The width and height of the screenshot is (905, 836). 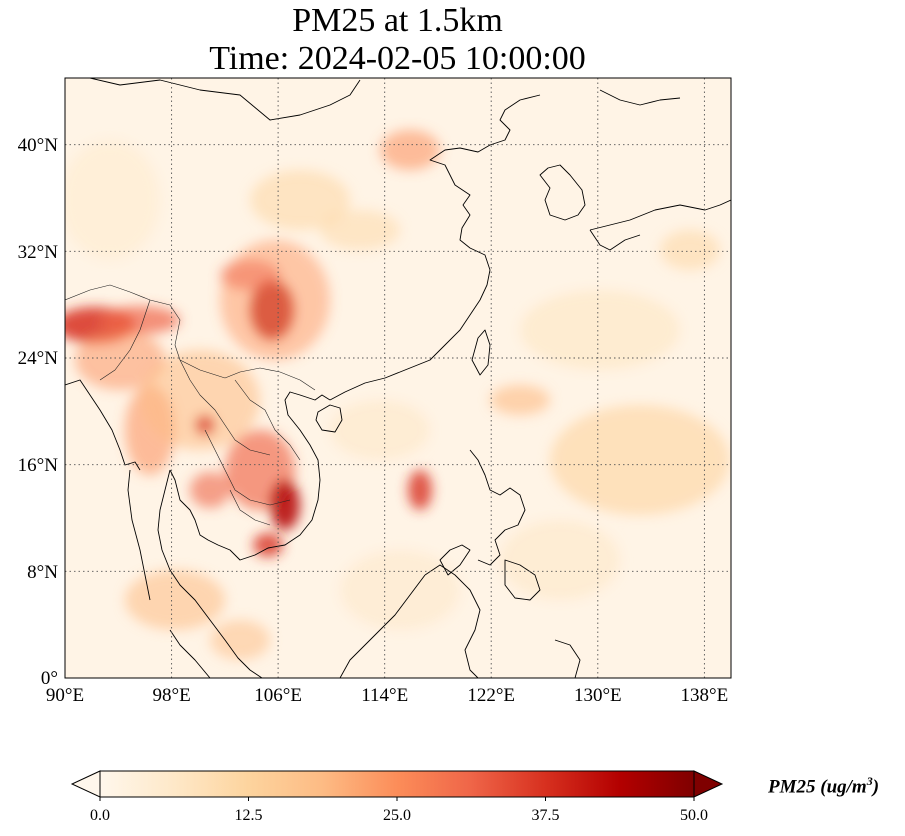 I want to click on lon-tick-labels: 90°E 98°E 106°E 114°E 122°E 130°E 138°E, so click(x=387, y=695).